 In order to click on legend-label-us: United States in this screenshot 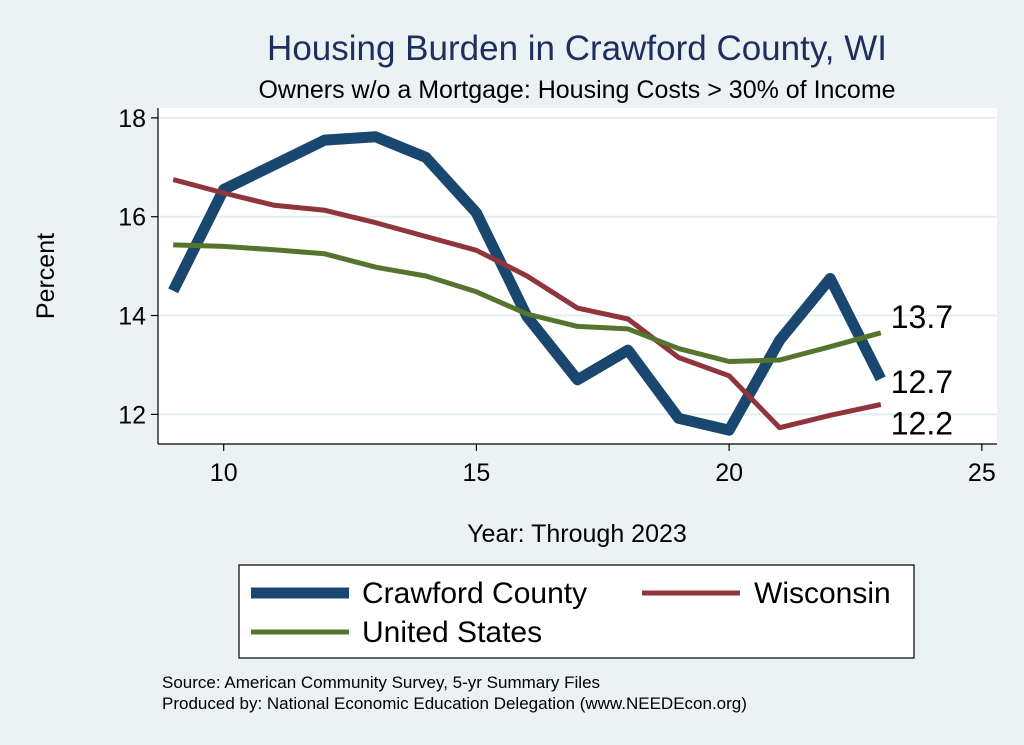, I will do `click(452, 632)`.